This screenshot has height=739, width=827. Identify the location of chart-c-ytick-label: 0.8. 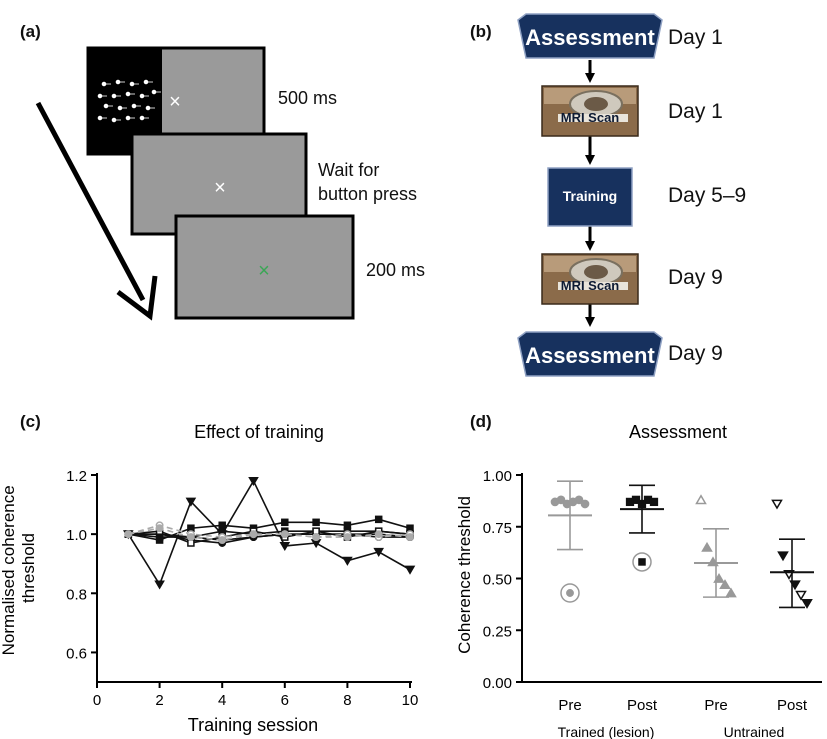
(76, 594).